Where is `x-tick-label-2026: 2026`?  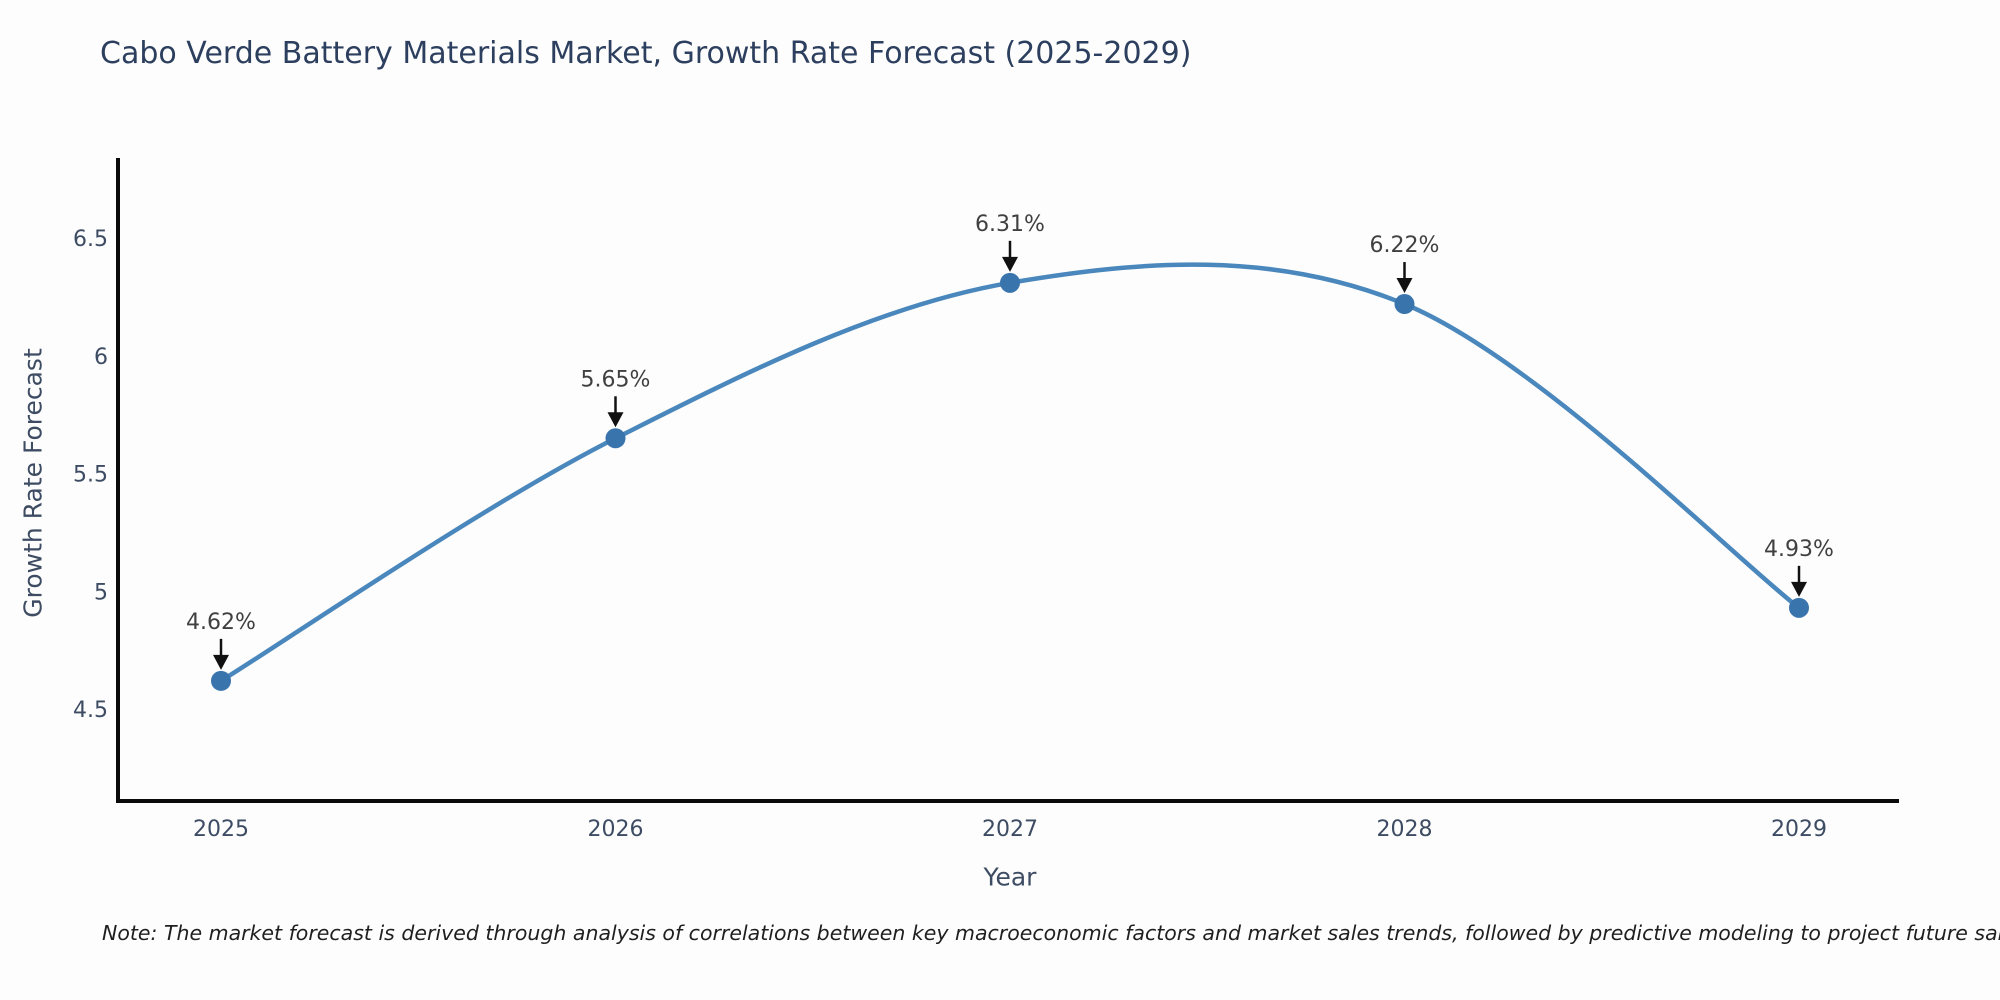
x-tick-label-2026: 2026 is located at coordinates (616, 829).